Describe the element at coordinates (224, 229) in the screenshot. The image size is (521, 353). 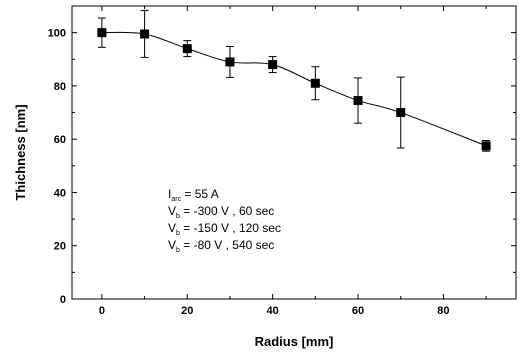
I see `annotation-line: Vb = -150 V , 120 sec` at that location.